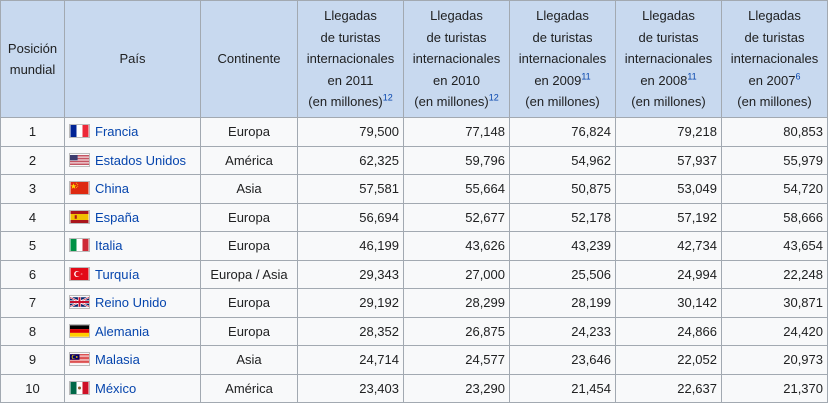 This screenshot has height=410, width=828. What do you see at coordinates (414, 189) in the screenshot?
I see `table-row: 3 China Asia 57,581 55,664 50,875 53,049 54,720` at bounding box center [414, 189].